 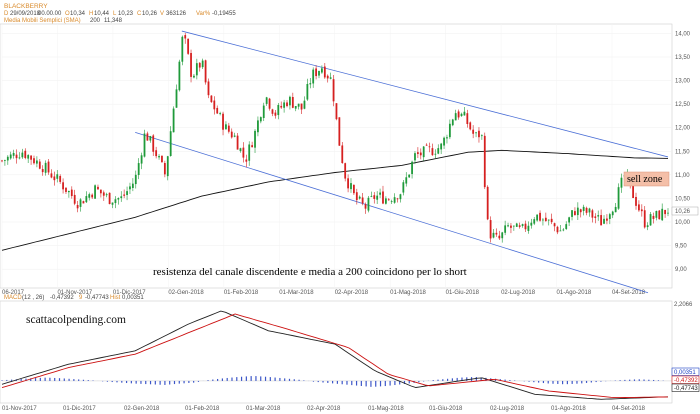 I want to click on signal-label: 9, so click(x=81, y=298).